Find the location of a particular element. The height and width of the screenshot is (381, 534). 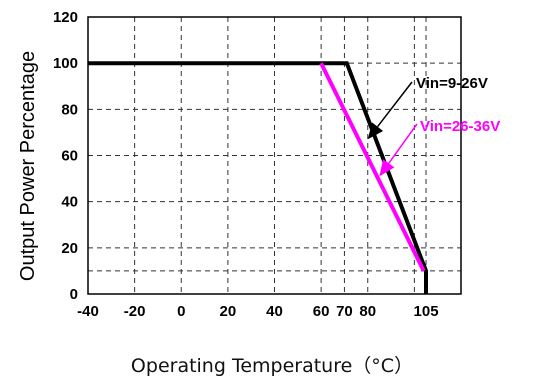

y-tick-label: 40 is located at coordinates (69, 202).